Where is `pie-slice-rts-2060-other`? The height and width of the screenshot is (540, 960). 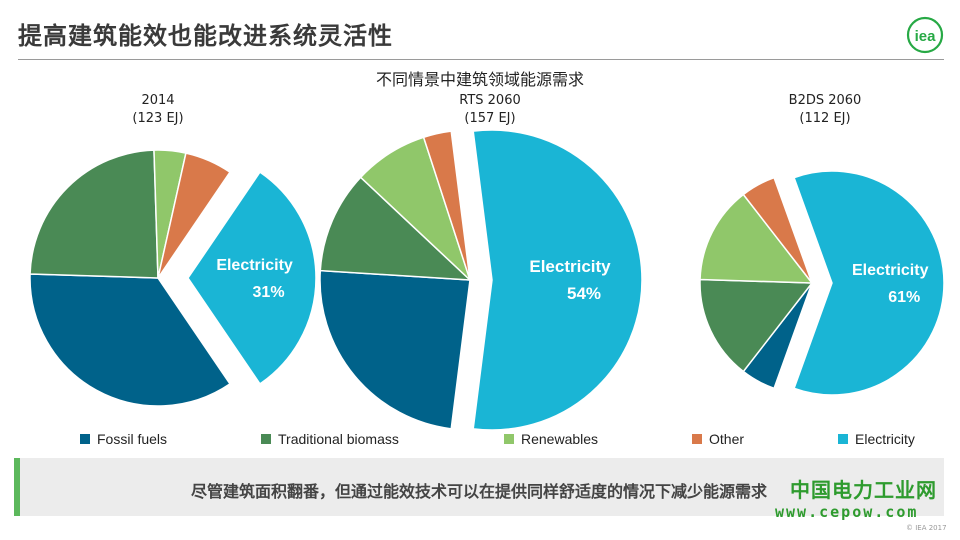 pie-slice-rts-2060-other is located at coordinates (446, 205).